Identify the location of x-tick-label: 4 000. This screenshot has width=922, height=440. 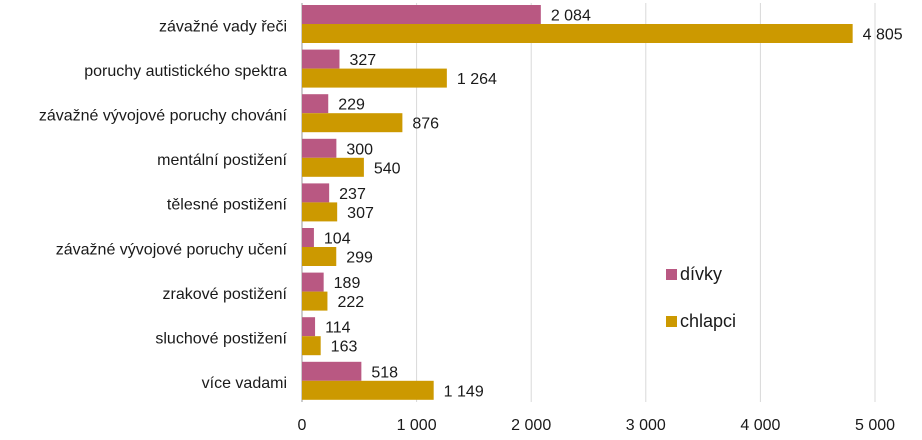
(760, 425).